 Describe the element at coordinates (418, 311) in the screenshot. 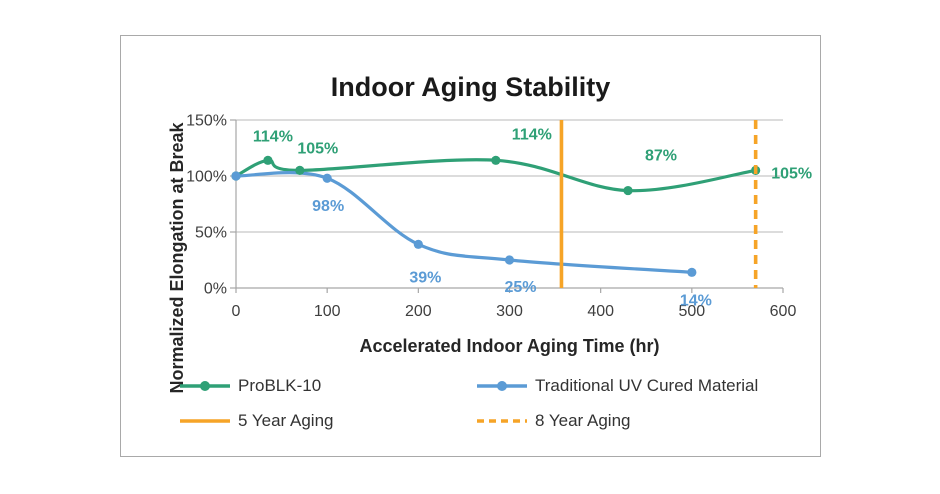

I see `x-tick-label: 200` at that location.